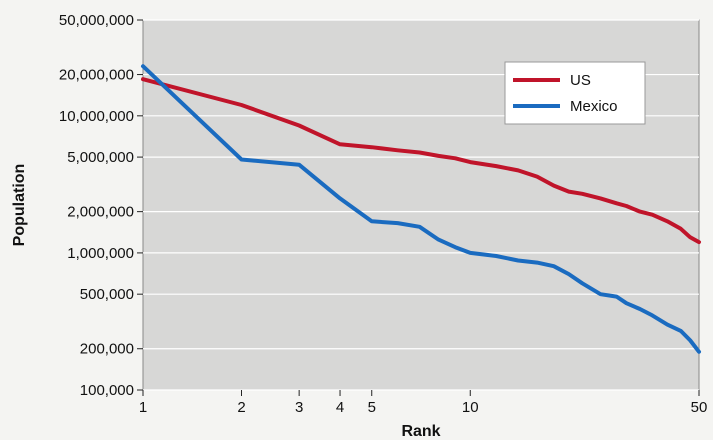 The height and width of the screenshot is (440, 713). What do you see at coordinates (580, 80) in the screenshot?
I see `legend-label-us: US` at bounding box center [580, 80].